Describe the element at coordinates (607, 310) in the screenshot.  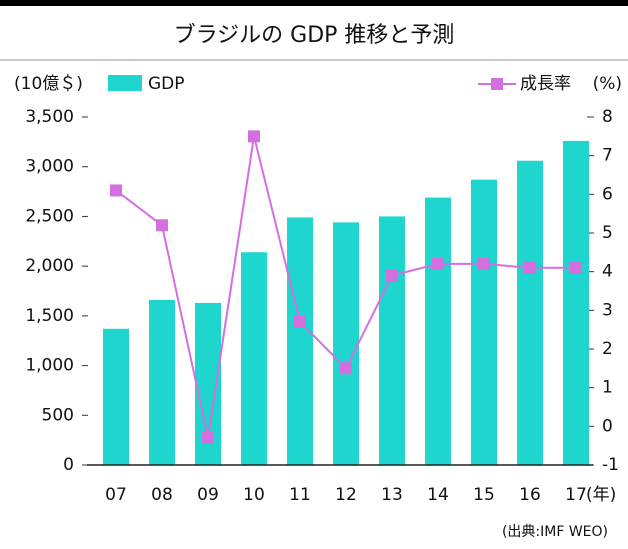
I see `y2-tick-label: 3` at that location.